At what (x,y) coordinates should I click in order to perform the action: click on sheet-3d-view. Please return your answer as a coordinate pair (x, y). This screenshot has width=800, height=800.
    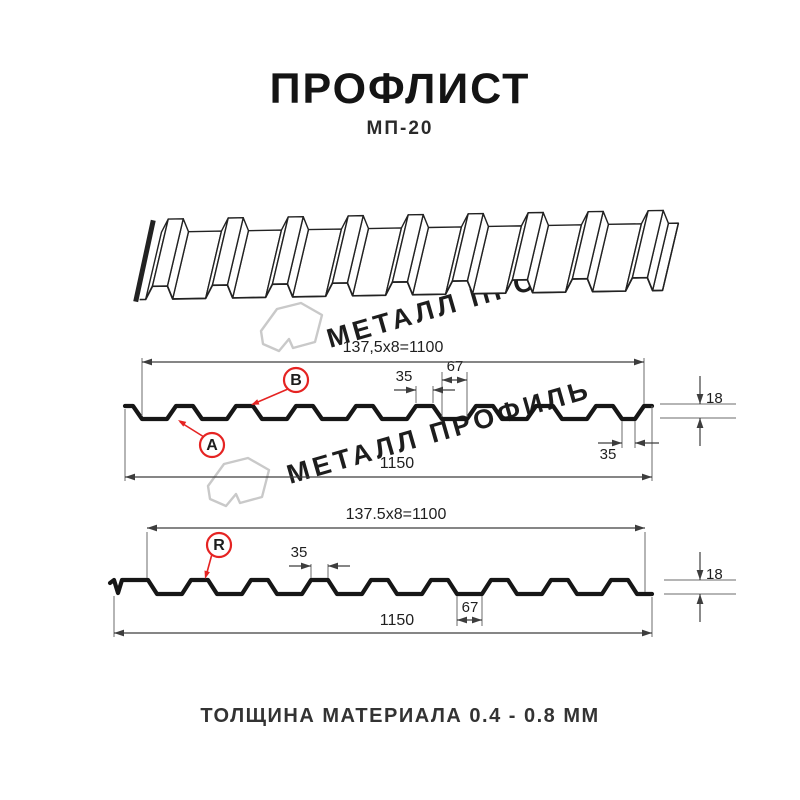
    Looking at the image, I should click on (406, 256).